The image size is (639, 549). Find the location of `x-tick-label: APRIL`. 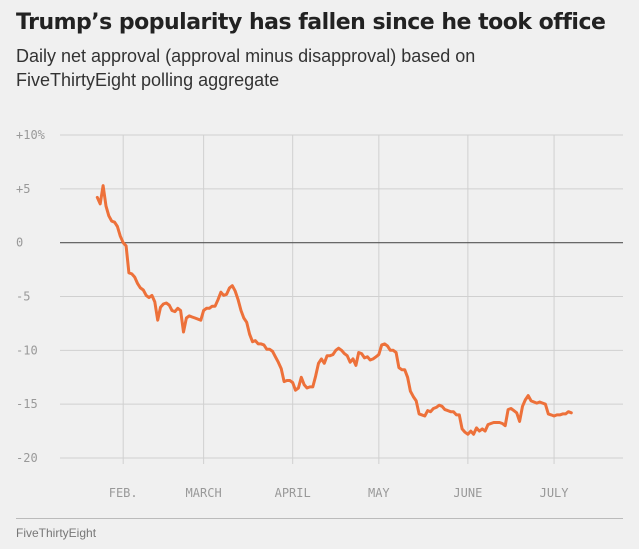

x-tick-label: APRIL is located at coordinates (293, 493).